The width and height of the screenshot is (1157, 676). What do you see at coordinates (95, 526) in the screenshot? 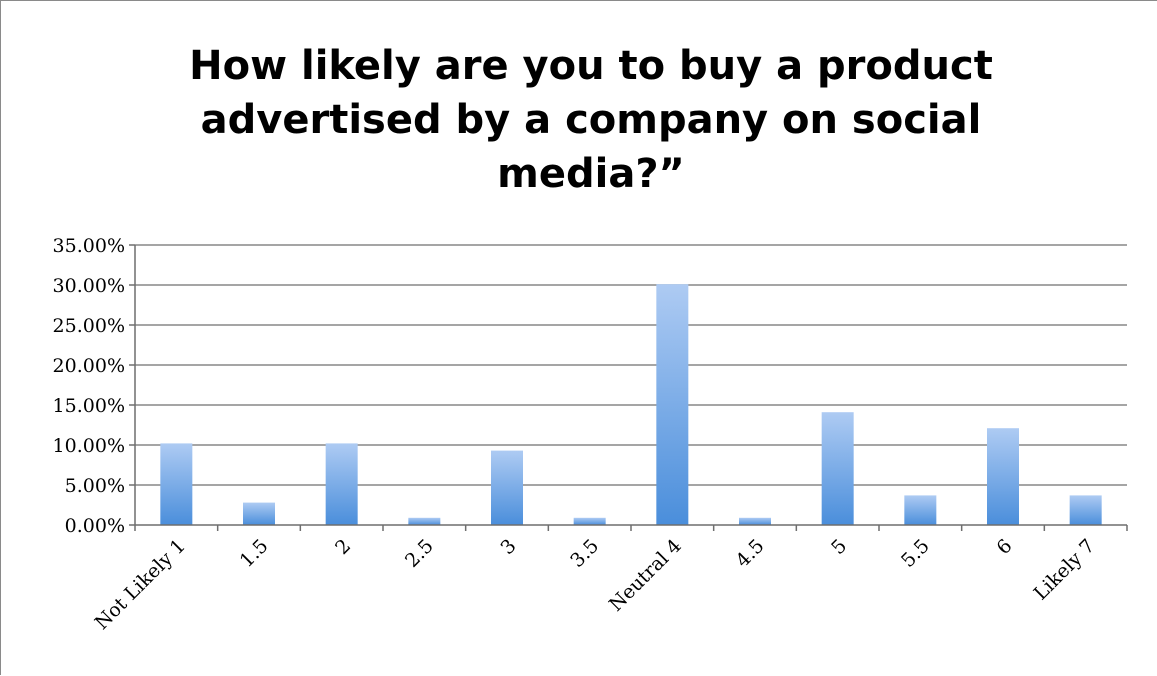
I see `y-tick-label: 0.00%` at bounding box center [95, 526].